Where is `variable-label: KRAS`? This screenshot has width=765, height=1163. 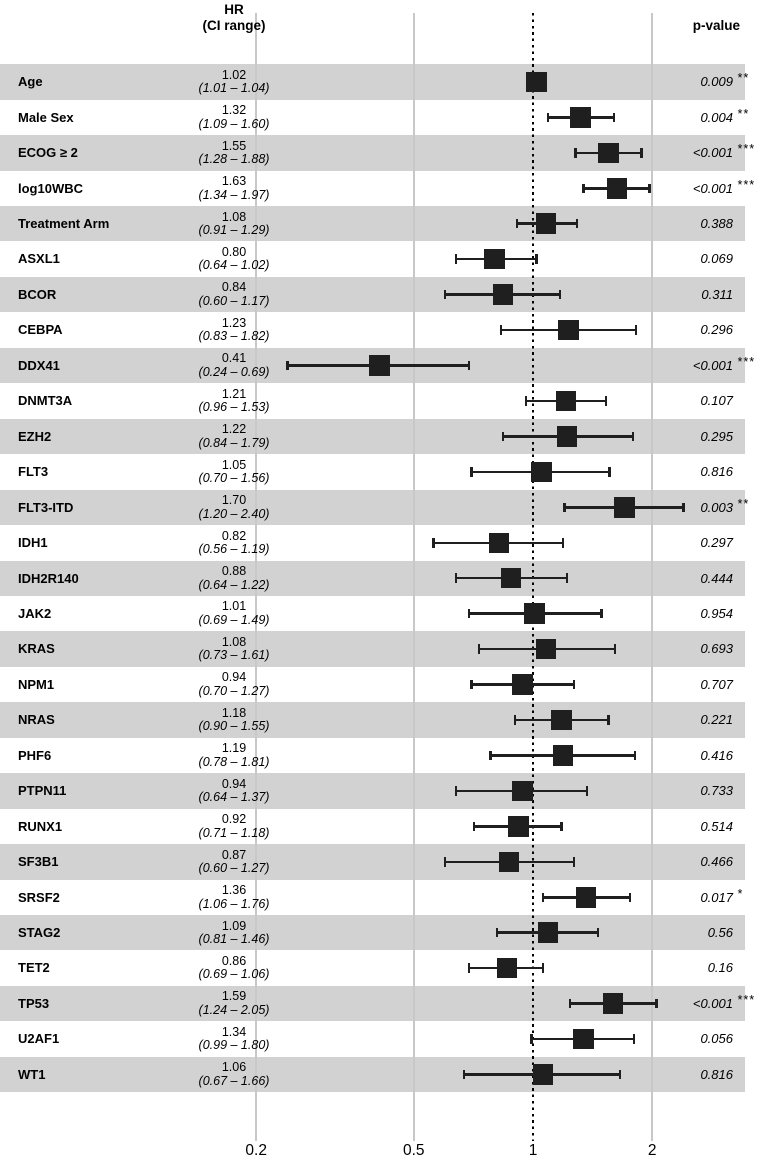
variable-label: KRAS is located at coordinates (36, 649).